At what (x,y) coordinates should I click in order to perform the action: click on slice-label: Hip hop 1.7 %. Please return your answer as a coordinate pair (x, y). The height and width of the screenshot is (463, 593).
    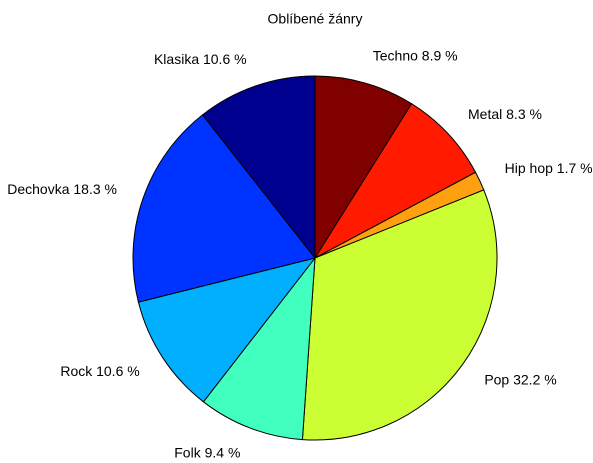
    Looking at the image, I should click on (549, 168).